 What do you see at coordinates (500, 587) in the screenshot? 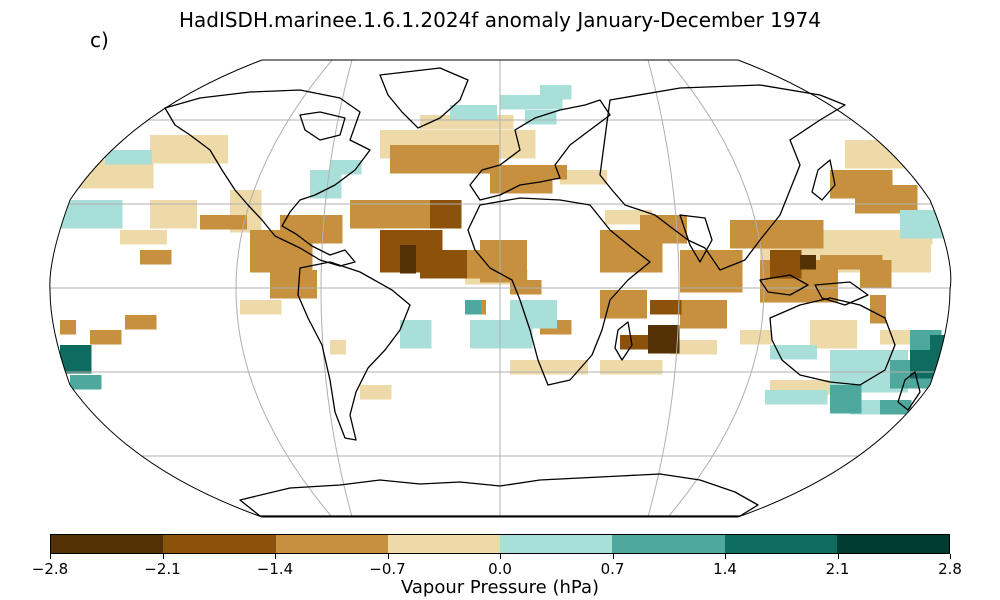
I see `colorbar-label: Vapour Pressure (hPa)` at bounding box center [500, 587].